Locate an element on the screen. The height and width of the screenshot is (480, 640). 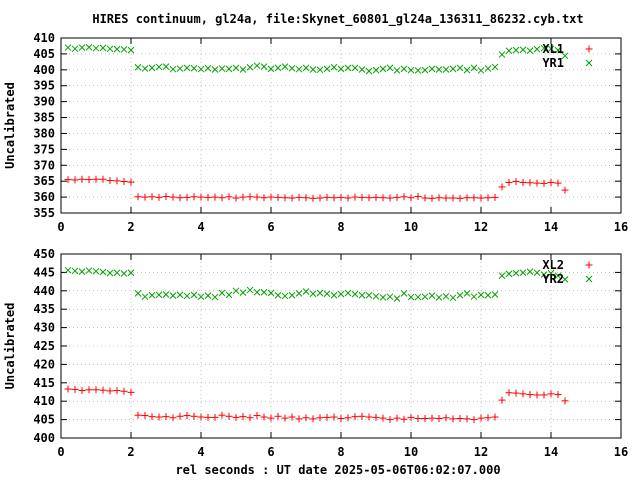
x-tick-label: 16 is located at coordinates (621, 227).